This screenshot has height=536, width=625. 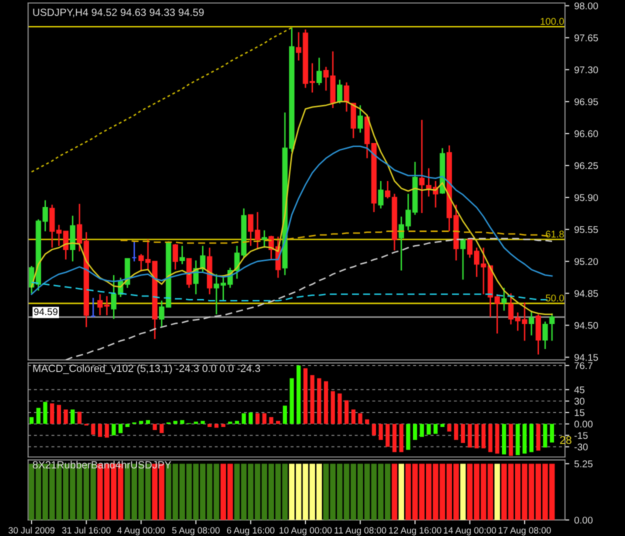 I want to click on x-tick-label: 14 Aug 00:00, so click(x=470, y=531).